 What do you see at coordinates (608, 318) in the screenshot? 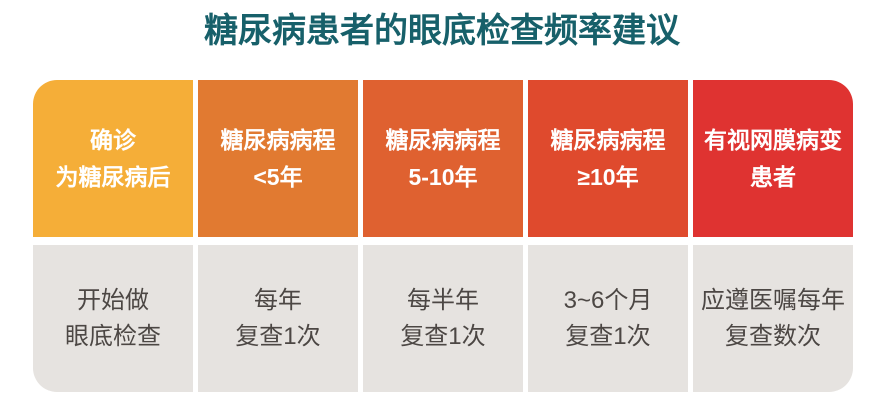
I see `body-cell-3-6-month-review: 3~6个月 复查1次` at bounding box center [608, 318].